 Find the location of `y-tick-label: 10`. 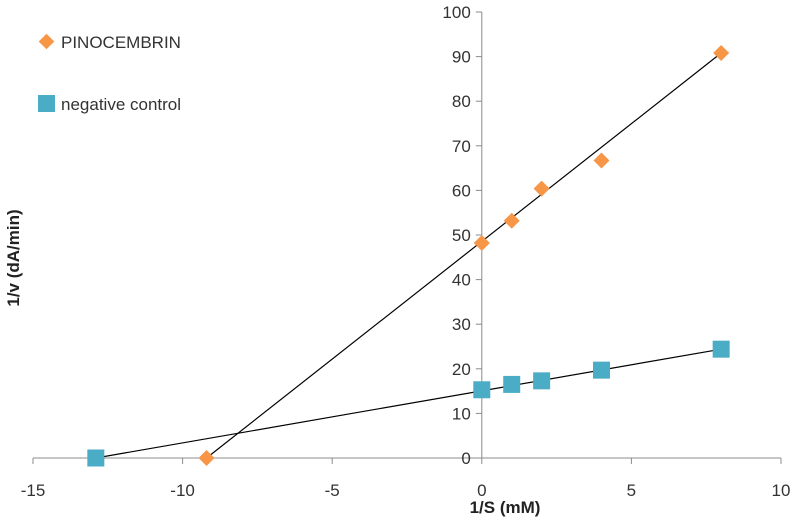

y-tick-label: 10 is located at coordinates (461, 413).